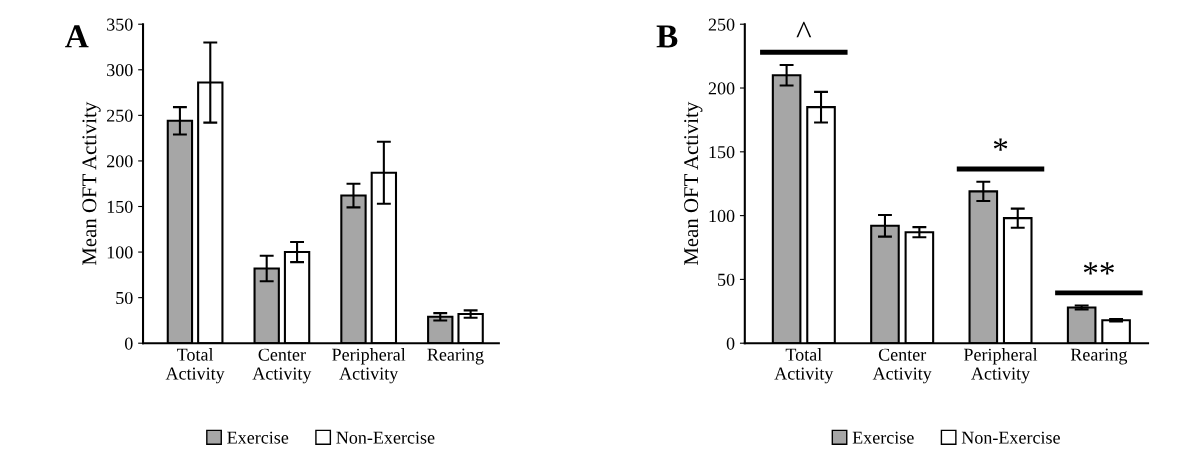 The width and height of the screenshot is (1186, 457). I want to click on text: B, so click(667, 36).